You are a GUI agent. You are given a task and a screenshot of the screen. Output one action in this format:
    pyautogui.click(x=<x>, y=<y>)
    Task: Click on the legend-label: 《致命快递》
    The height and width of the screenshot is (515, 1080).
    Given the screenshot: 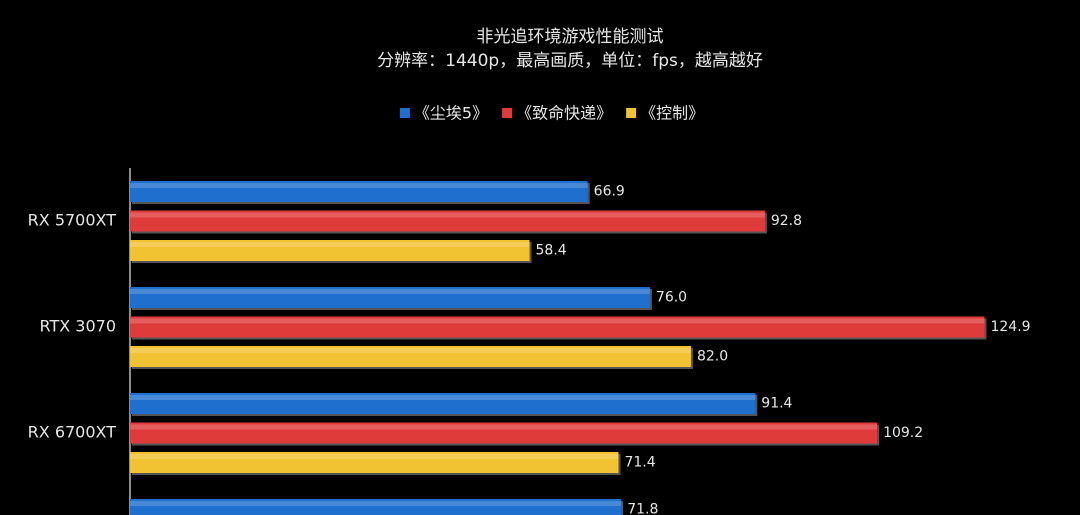 What is the action you would take?
    pyautogui.click(x=564, y=113)
    